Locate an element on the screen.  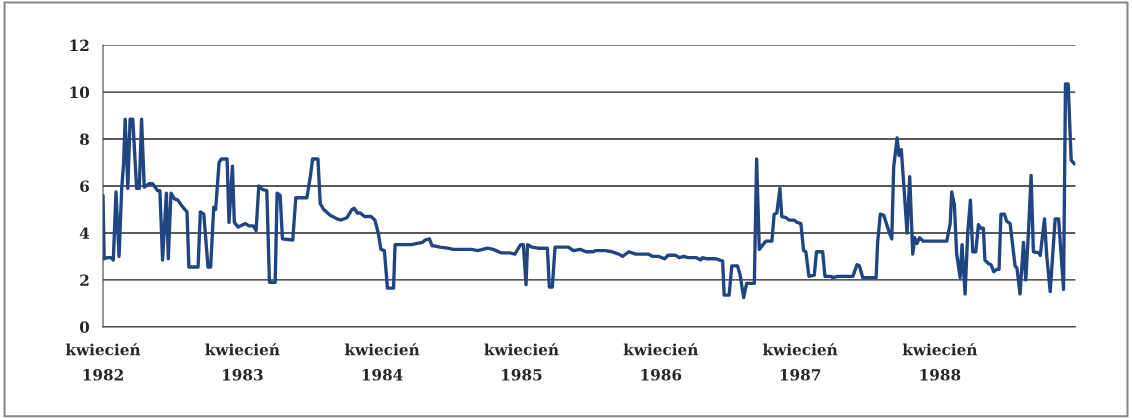
x-tick-label: kwiecień 1987 is located at coordinates (800, 362).